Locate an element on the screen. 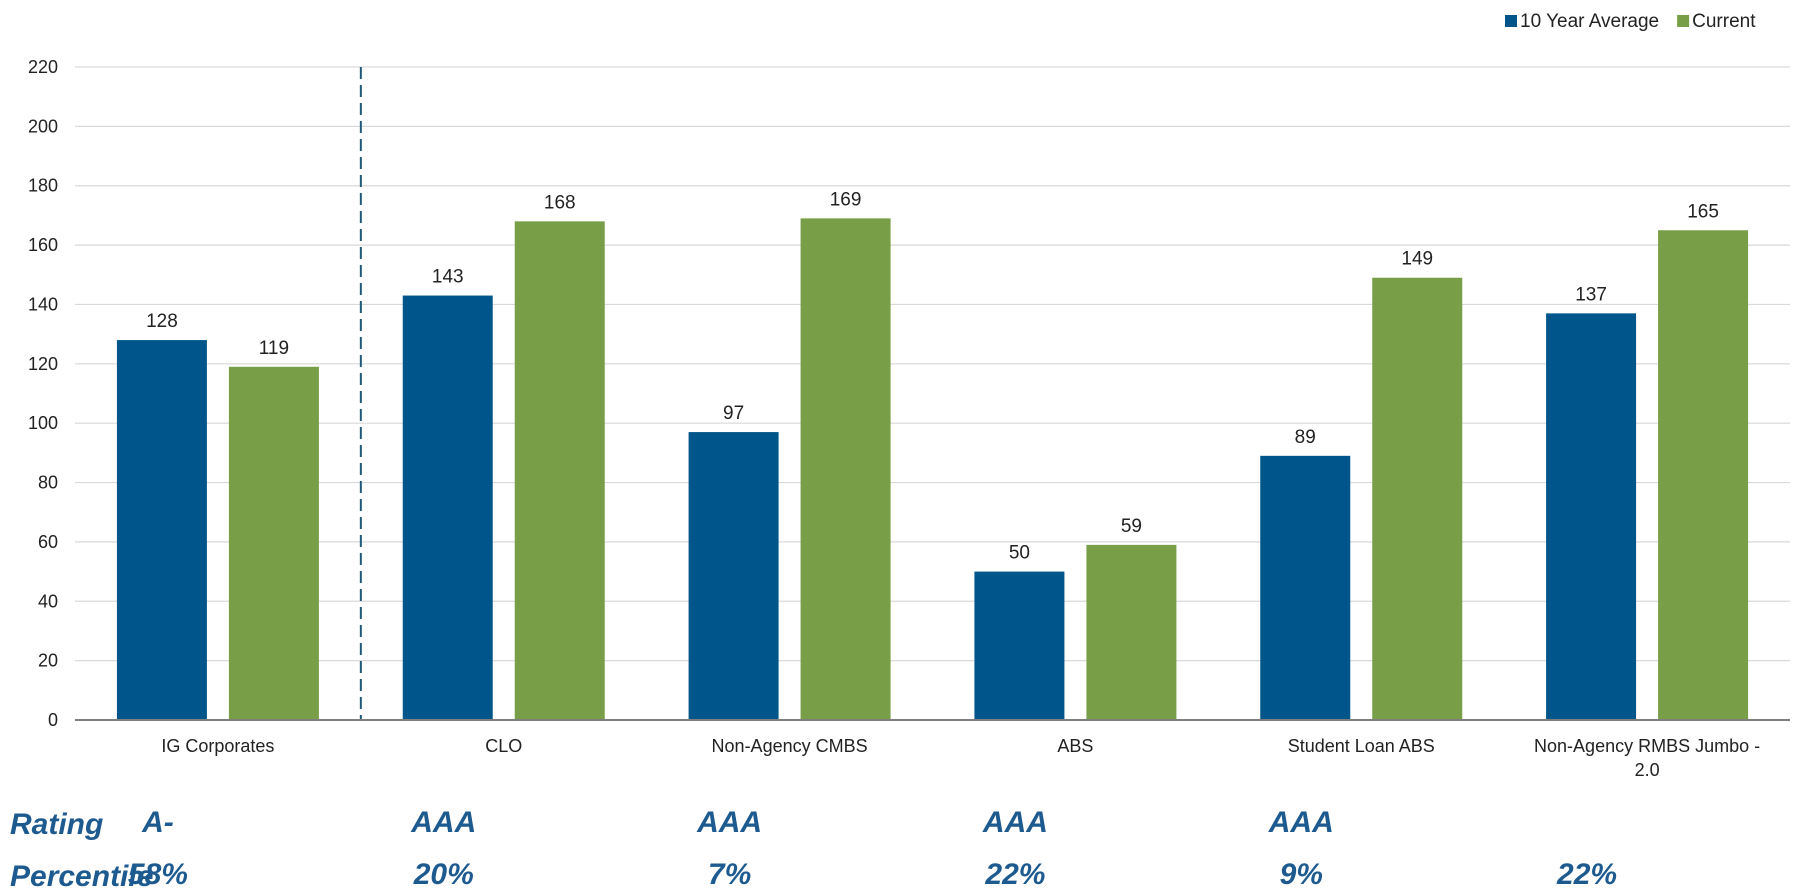  y-tick-label: 100 is located at coordinates (43, 423).